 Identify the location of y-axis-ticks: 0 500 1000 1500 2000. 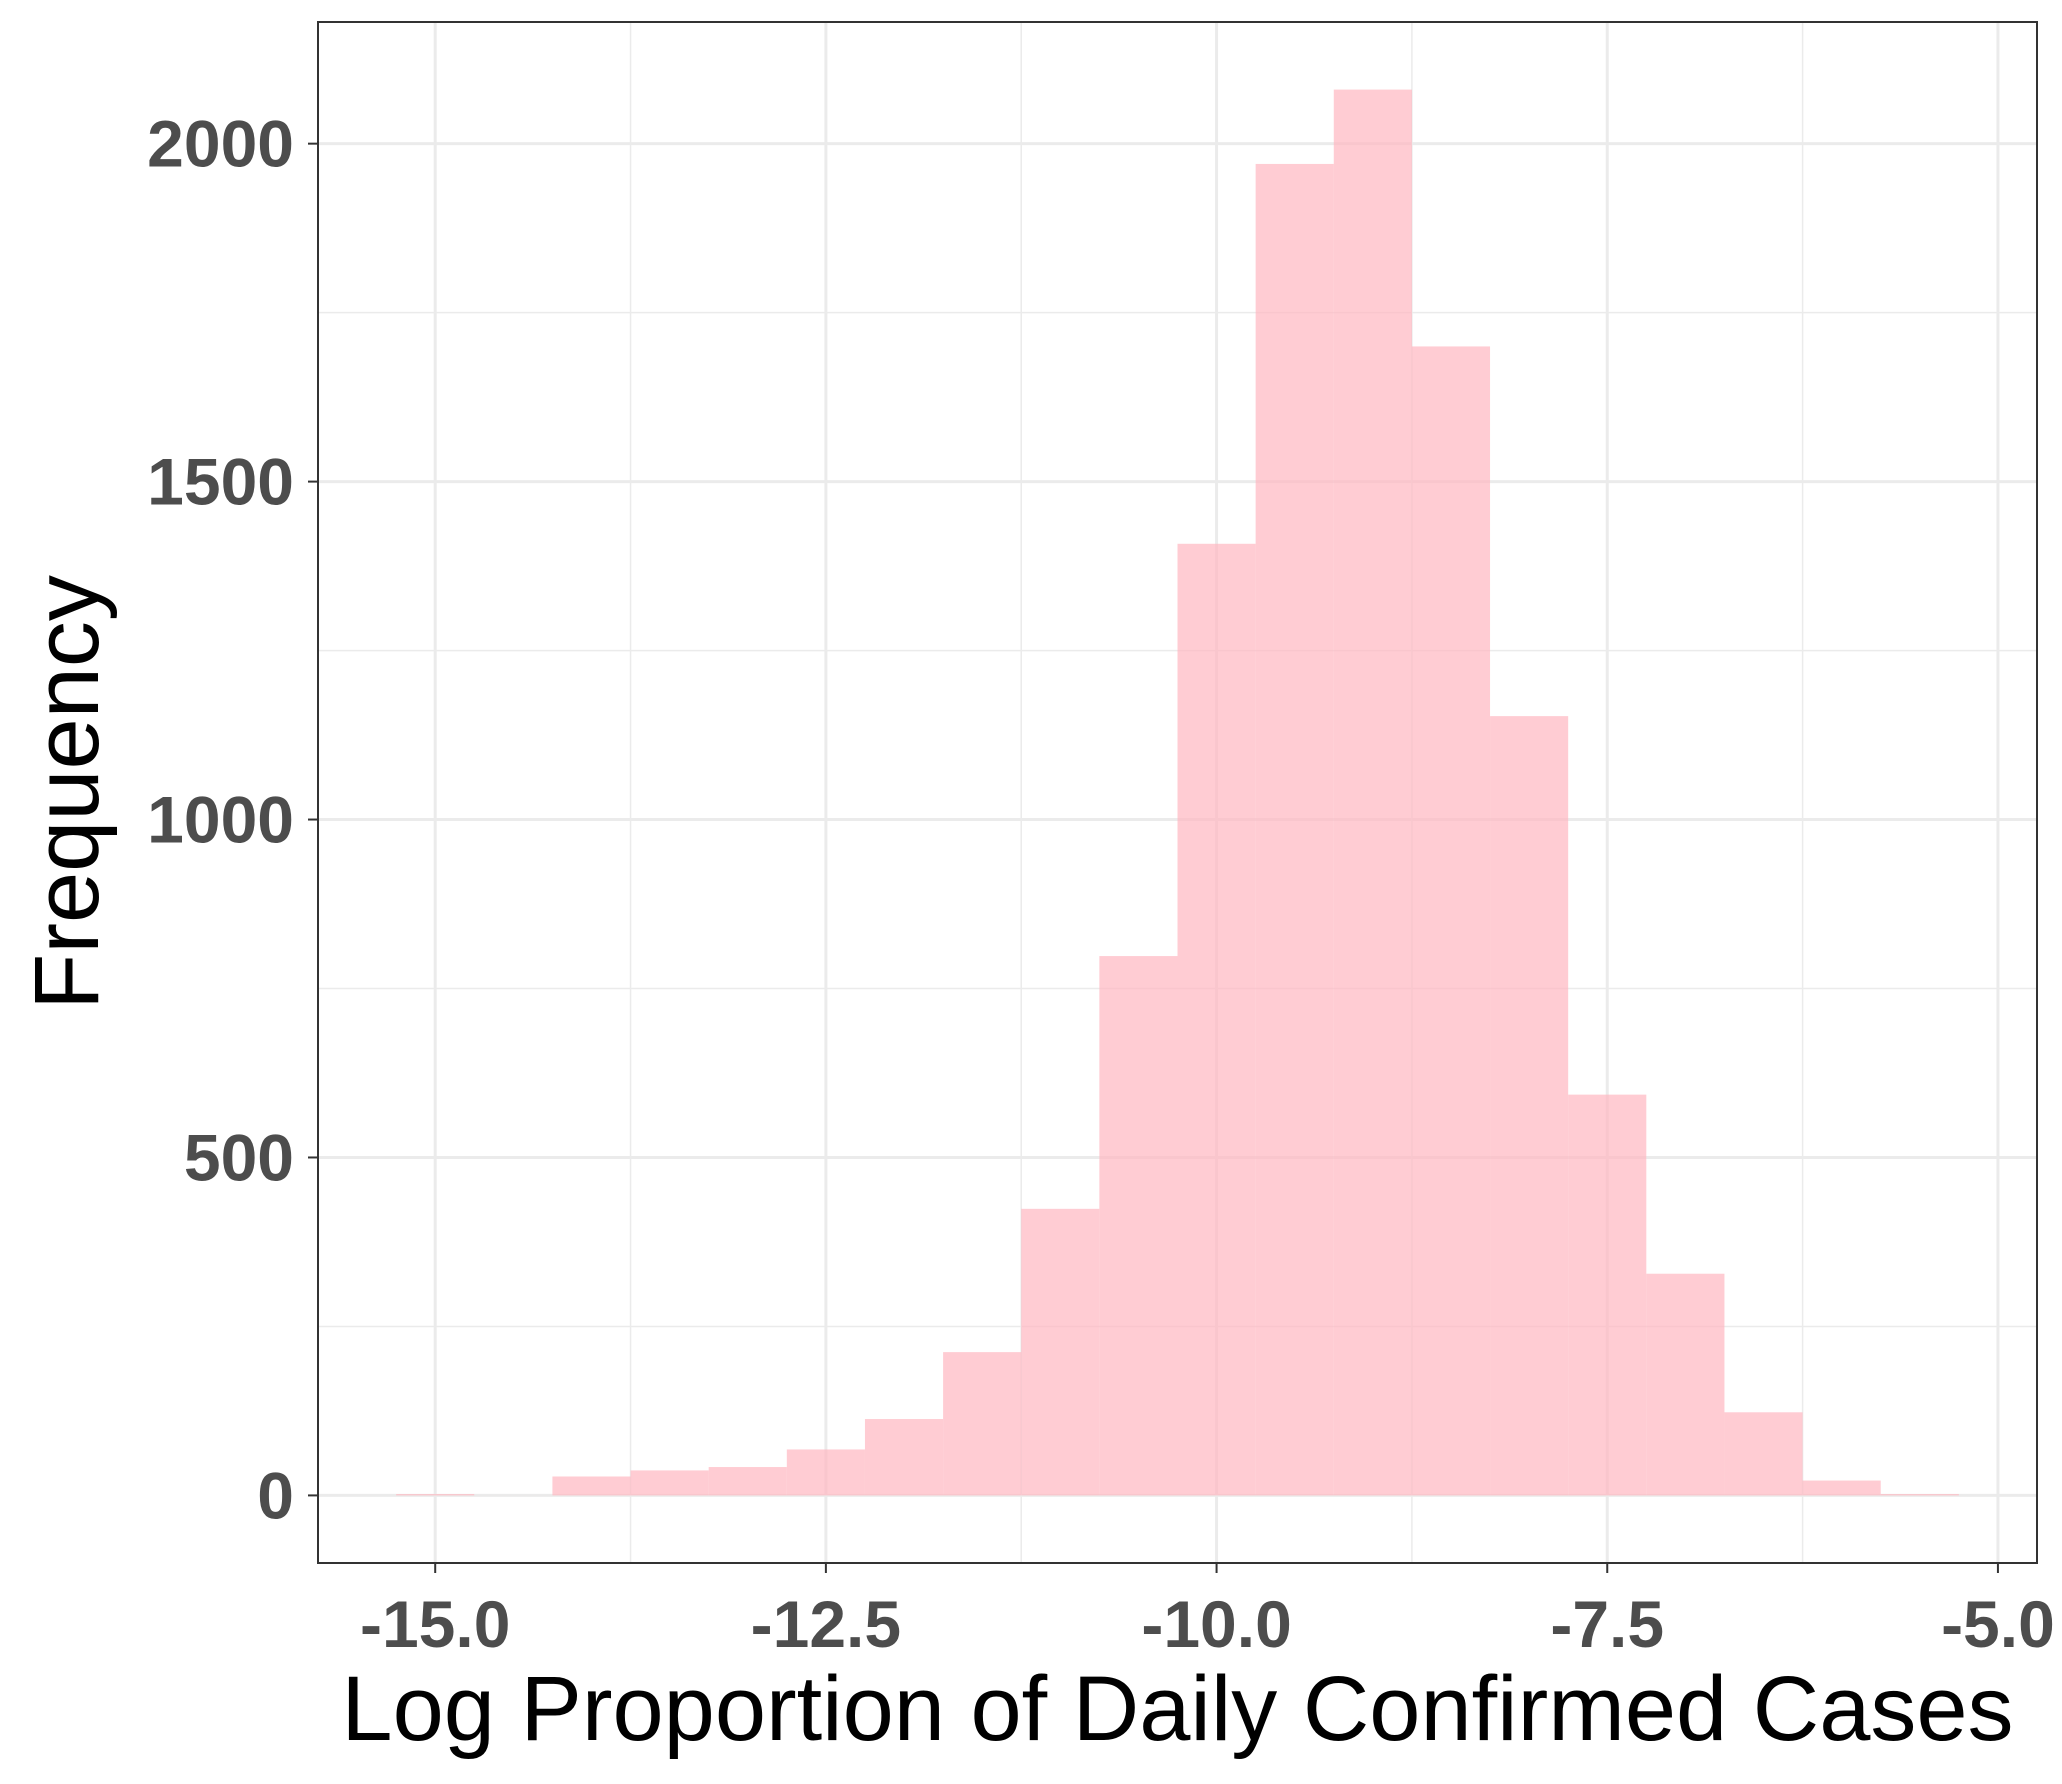
(232, 819).